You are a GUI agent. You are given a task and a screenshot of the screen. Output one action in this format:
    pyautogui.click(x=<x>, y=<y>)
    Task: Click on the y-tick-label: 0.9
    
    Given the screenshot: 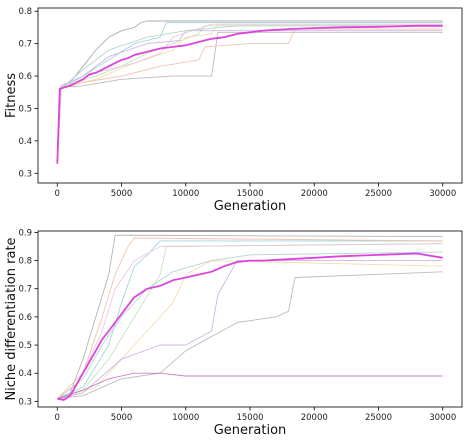 What is the action you would take?
    pyautogui.click(x=25, y=233)
    